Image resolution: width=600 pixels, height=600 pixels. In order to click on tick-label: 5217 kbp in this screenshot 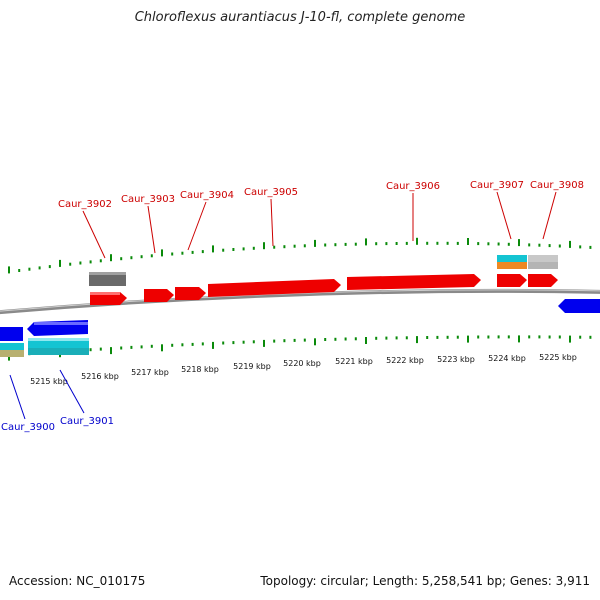, I will do `click(150, 372)`.